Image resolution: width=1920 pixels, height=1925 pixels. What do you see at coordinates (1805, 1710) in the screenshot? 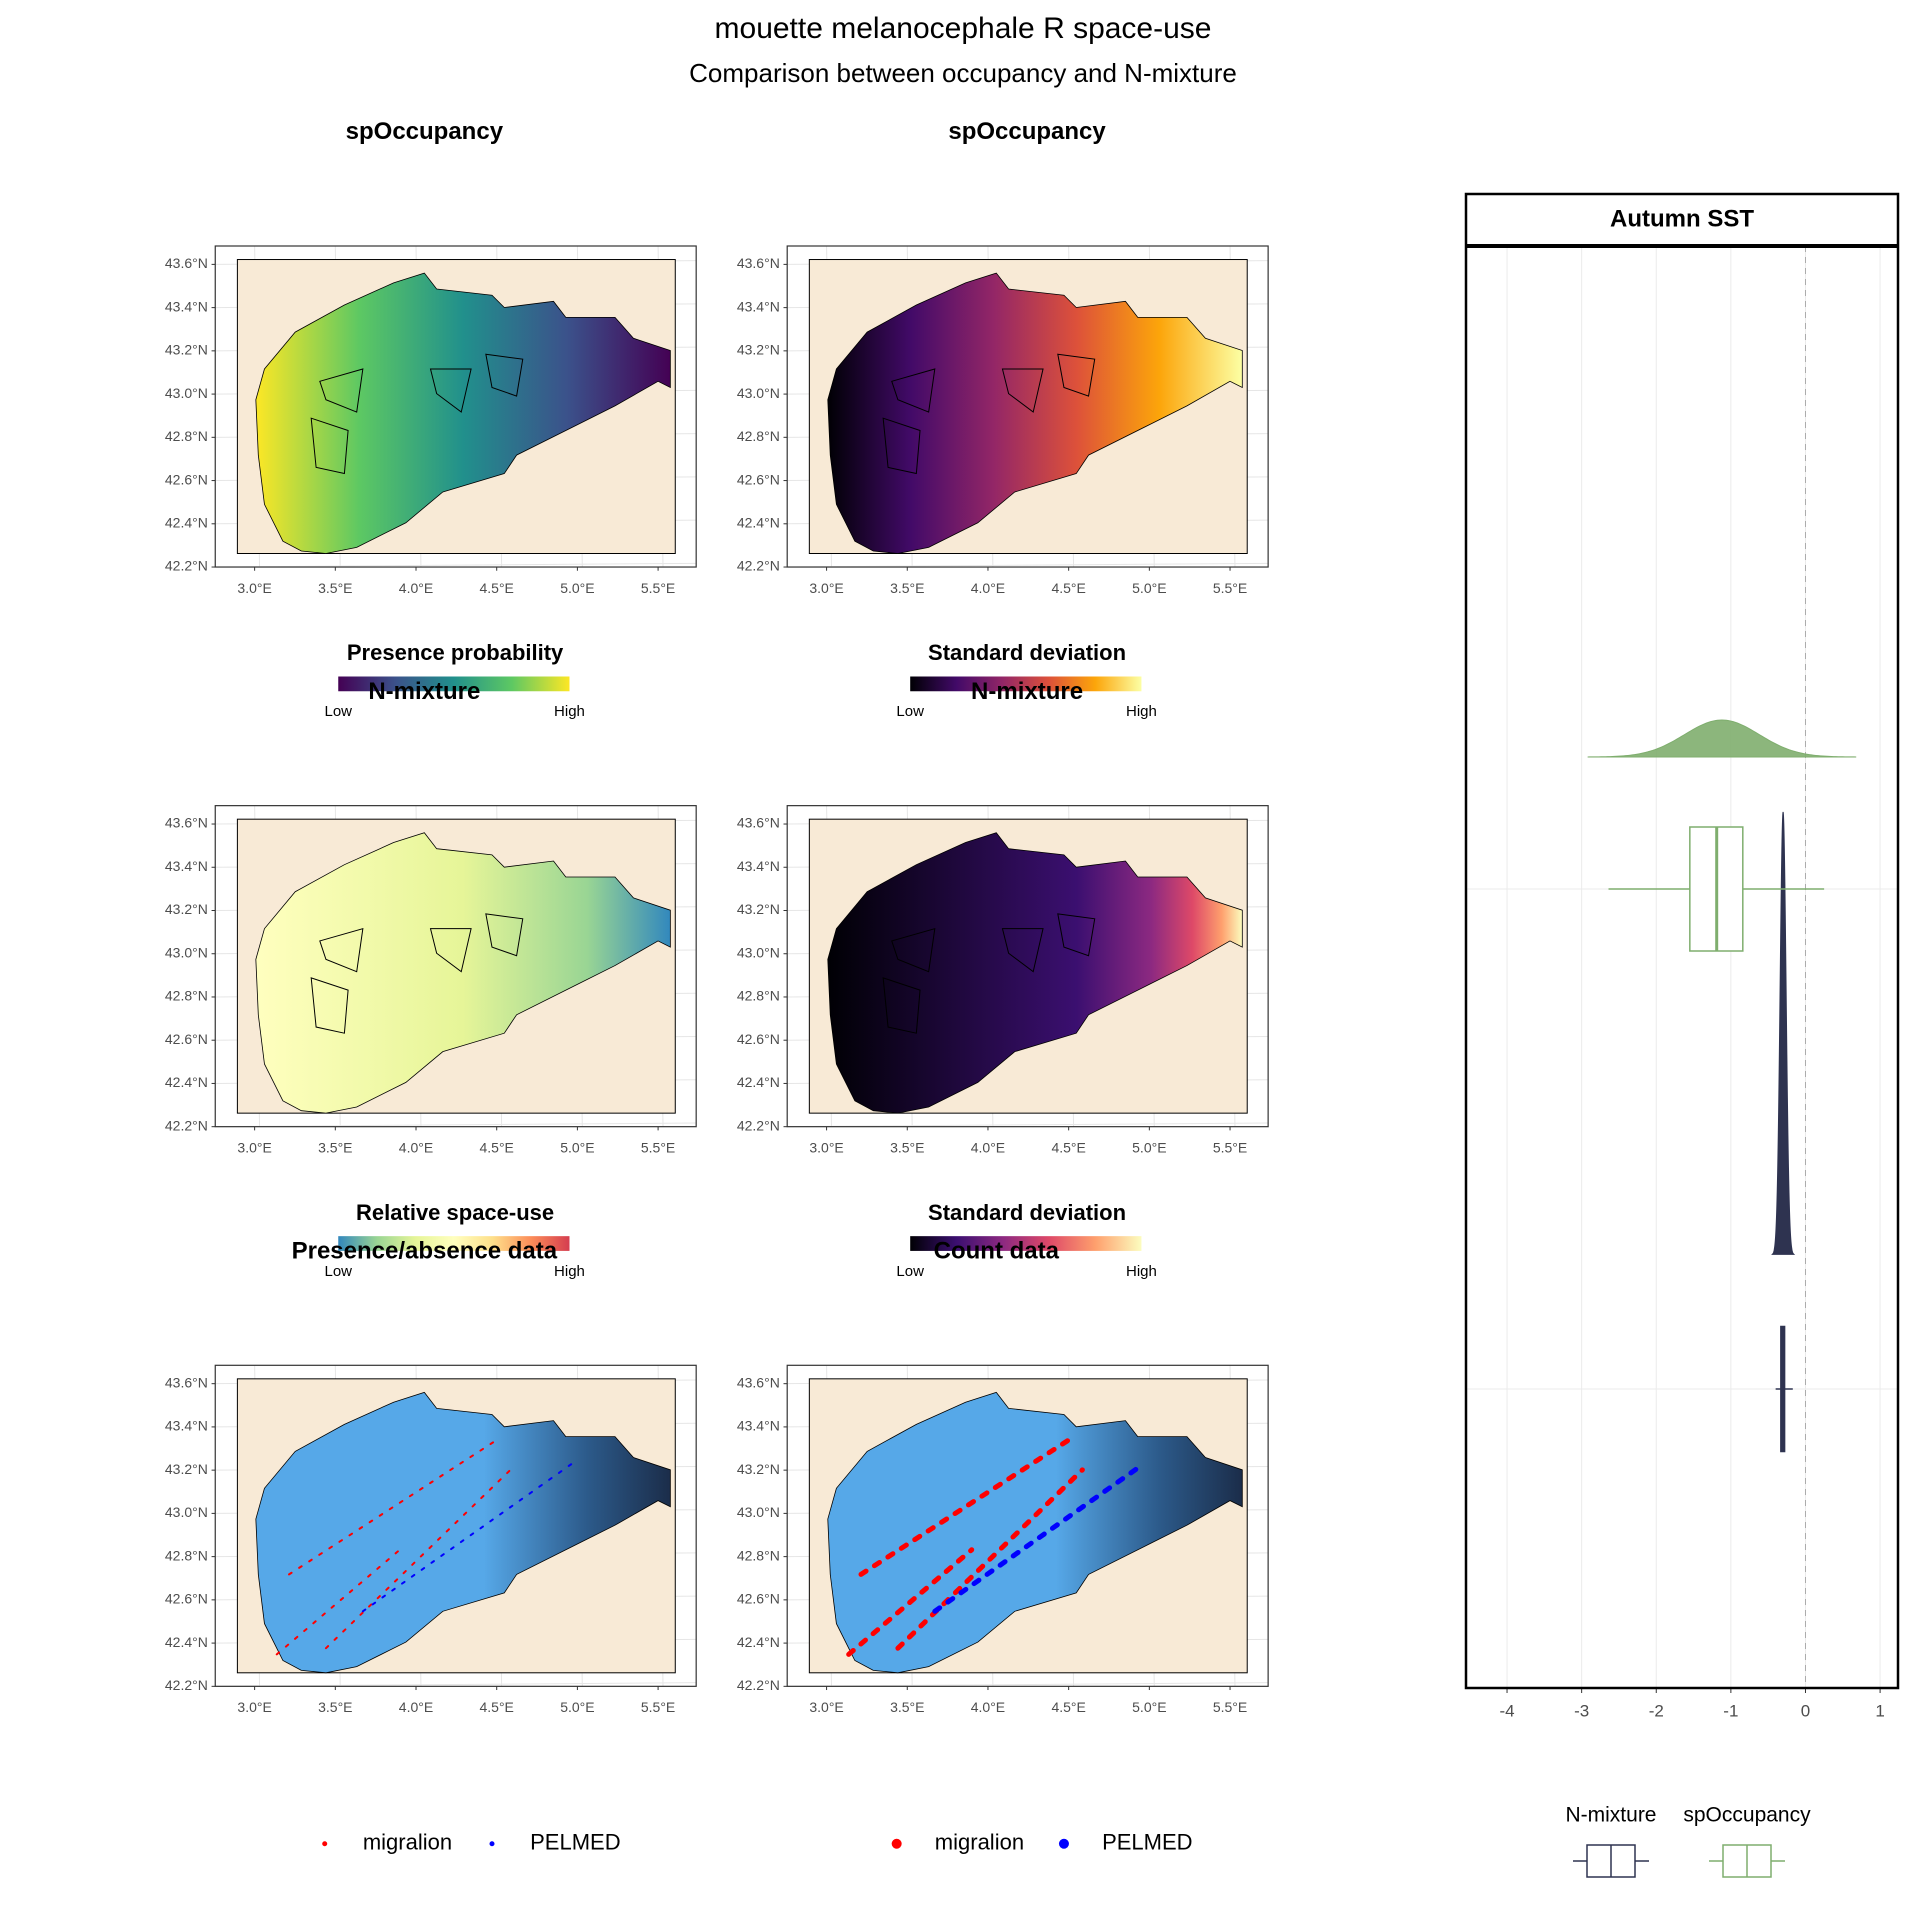
I see `x-tick-label: 0` at bounding box center [1805, 1710].